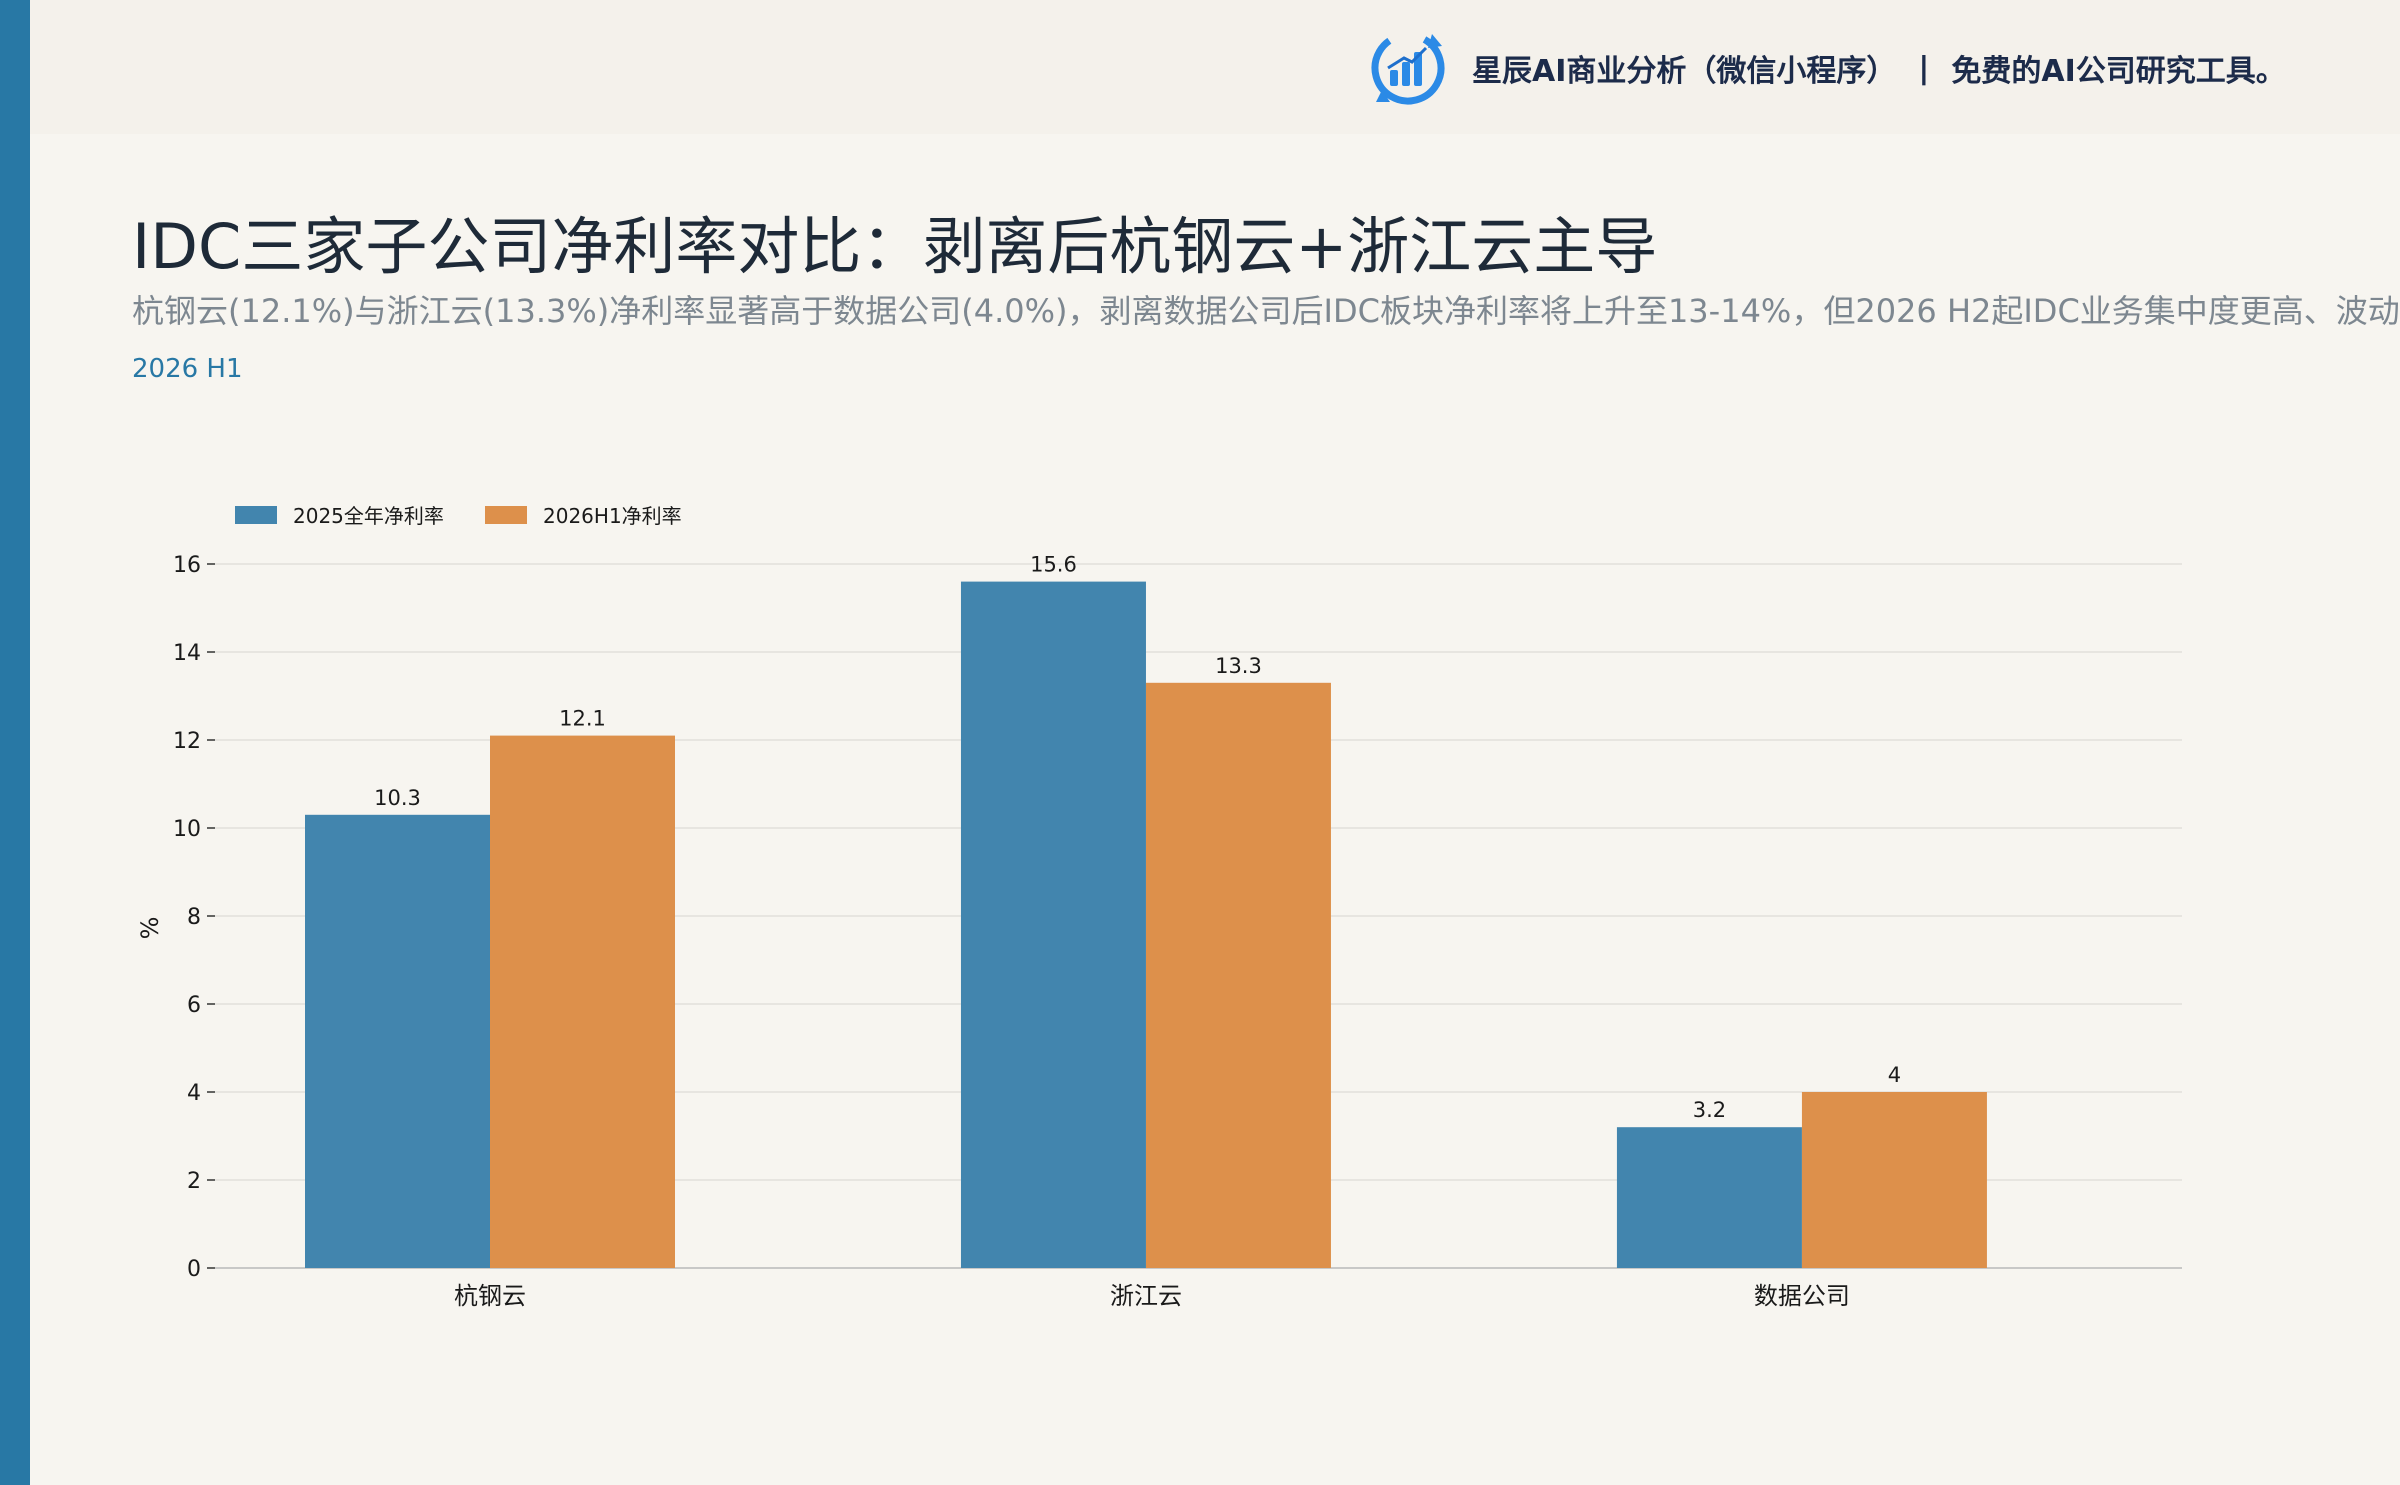  What do you see at coordinates (895, 246) in the screenshot?
I see `page-title: IDC三家子公司净利率对比：剥离后杭钢云+浙江云主导` at bounding box center [895, 246].